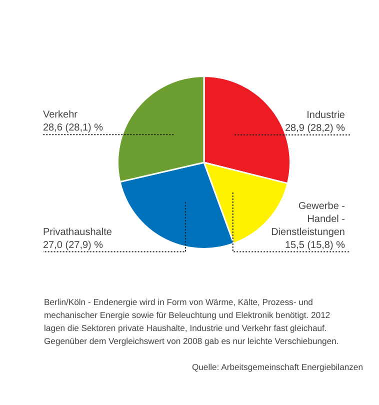 This screenshot has width=379, height=405. What do you see at coordinates (60, 115) in the screenshot?
I see `slice-label: Verkehr` at bounding box center [60, 115].